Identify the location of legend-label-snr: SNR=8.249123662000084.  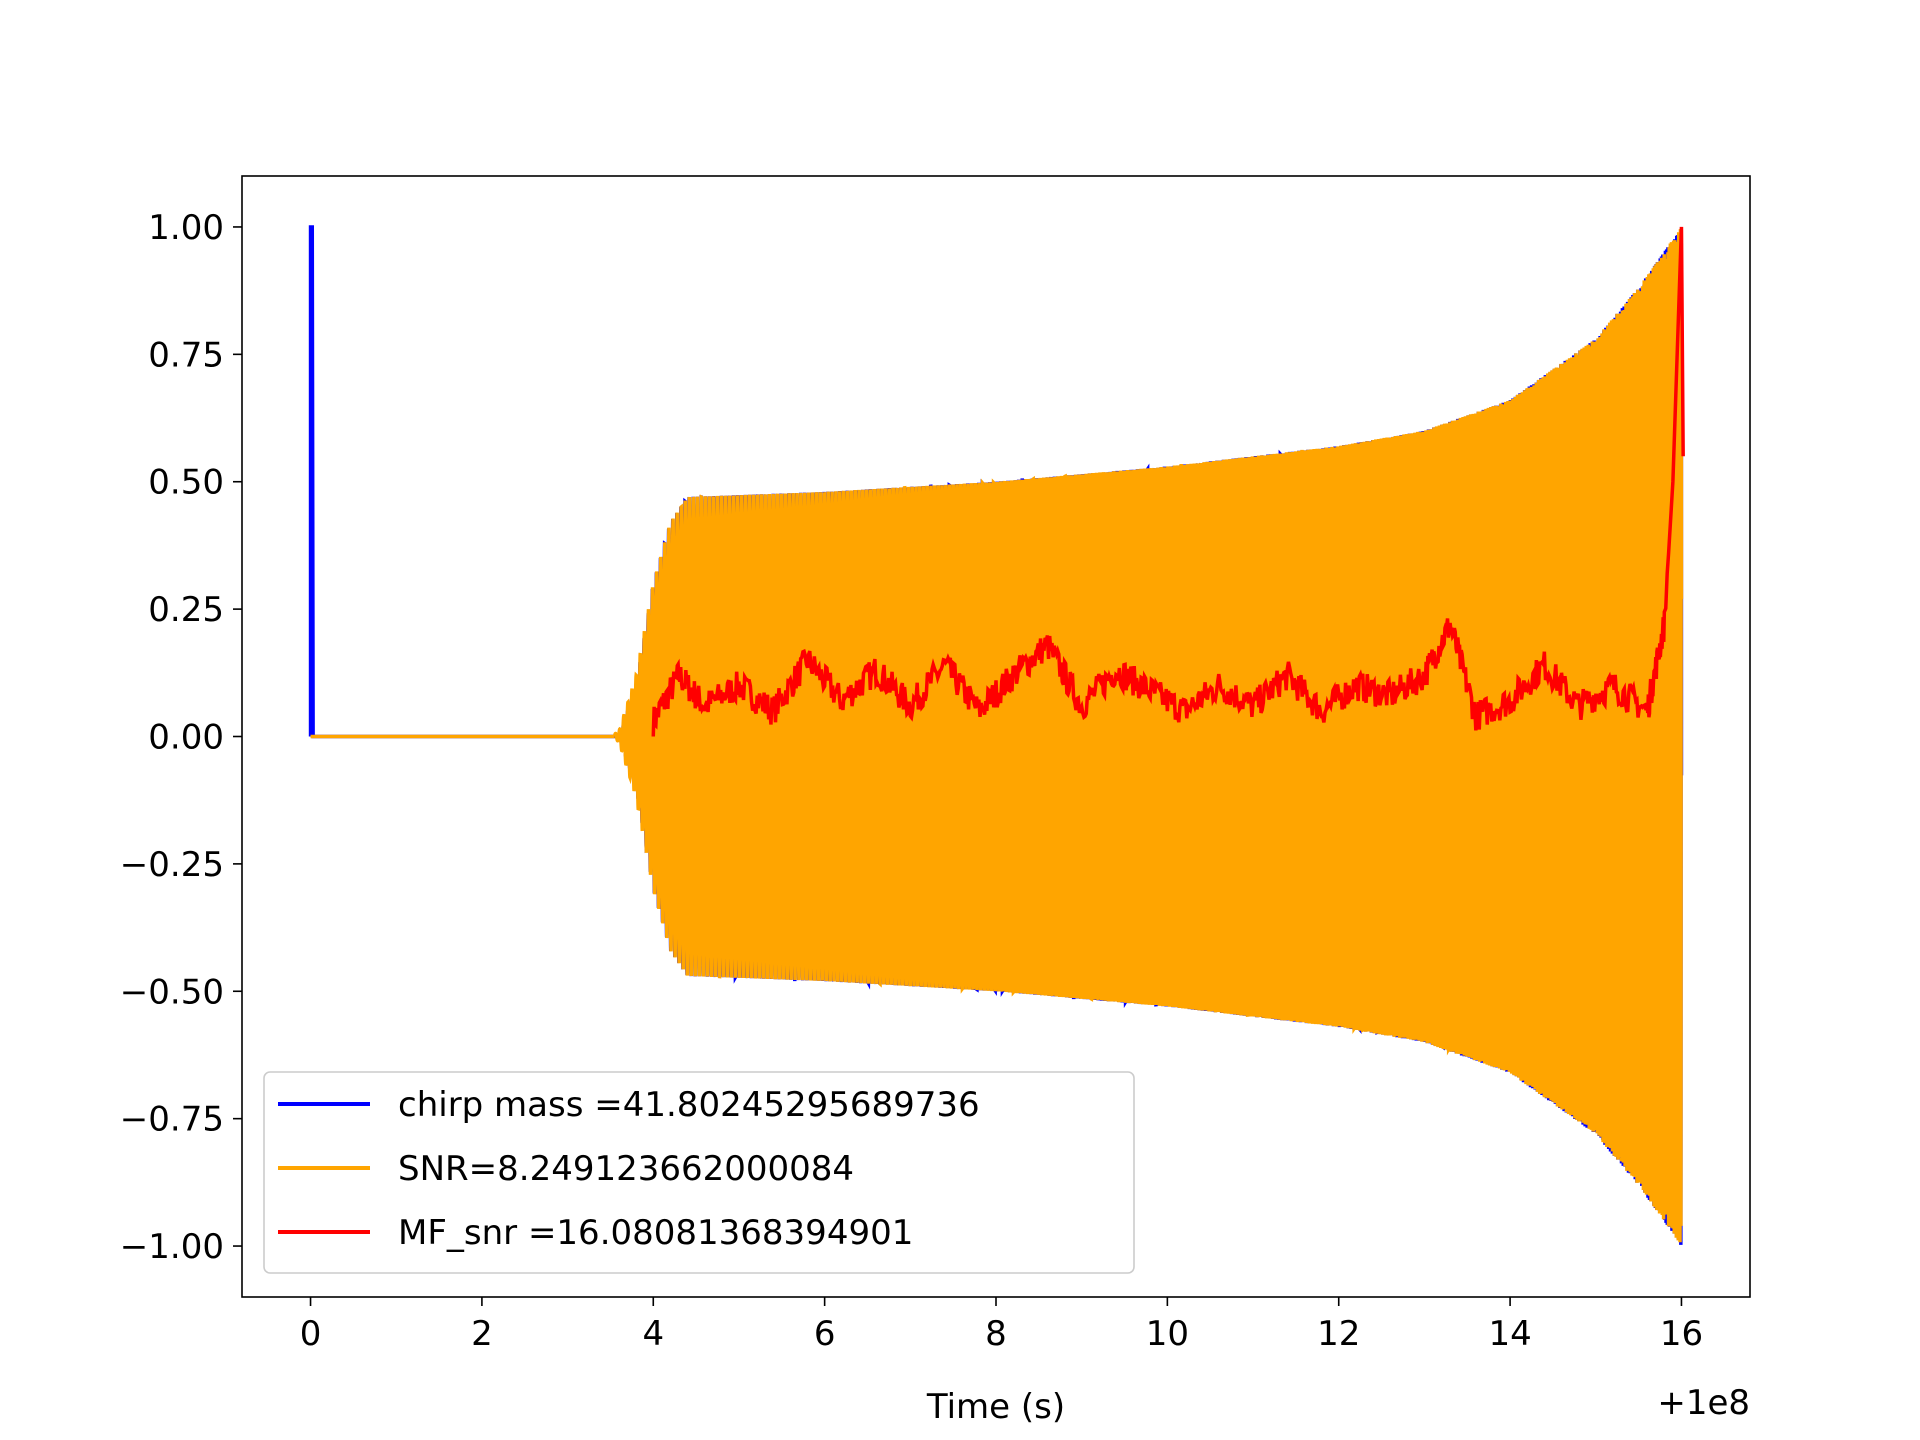
(626, 1169).